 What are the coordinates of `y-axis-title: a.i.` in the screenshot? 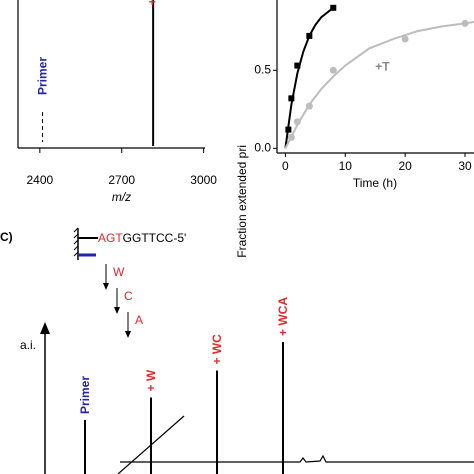 It's located at (28, 345).